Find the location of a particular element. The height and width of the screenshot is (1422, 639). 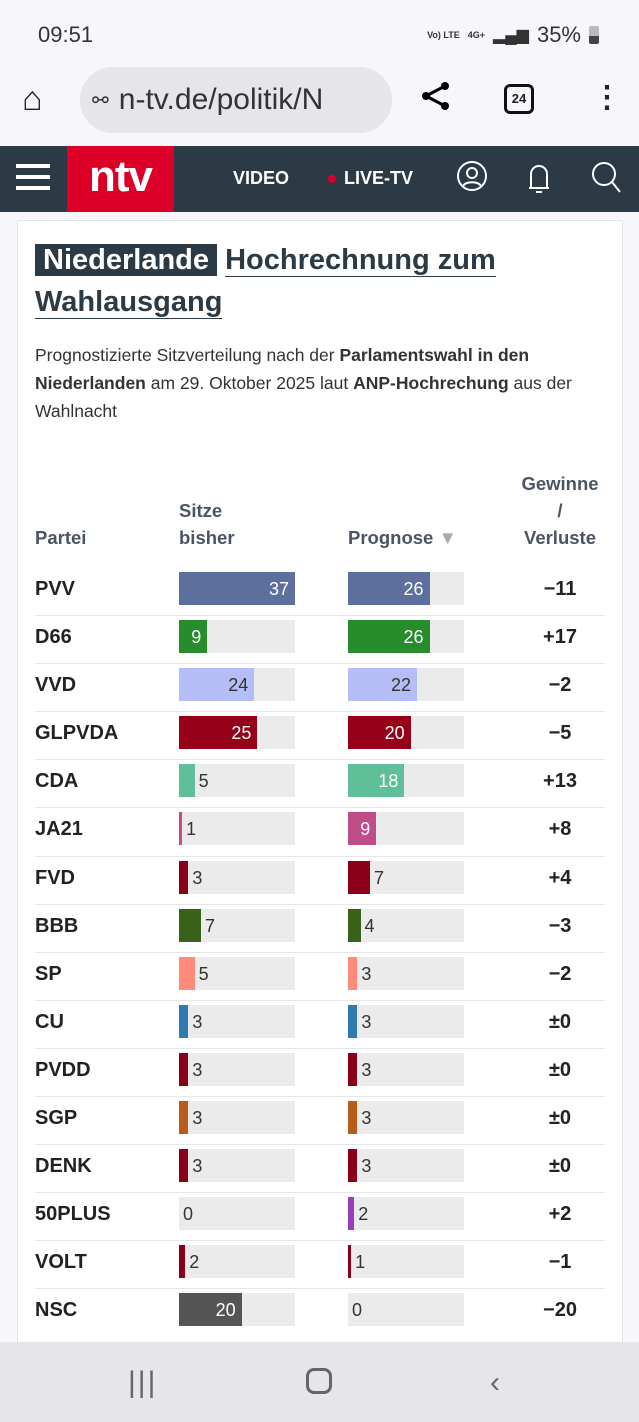

recent-apps-icon: ||| is located at coordinates (143, 1382).